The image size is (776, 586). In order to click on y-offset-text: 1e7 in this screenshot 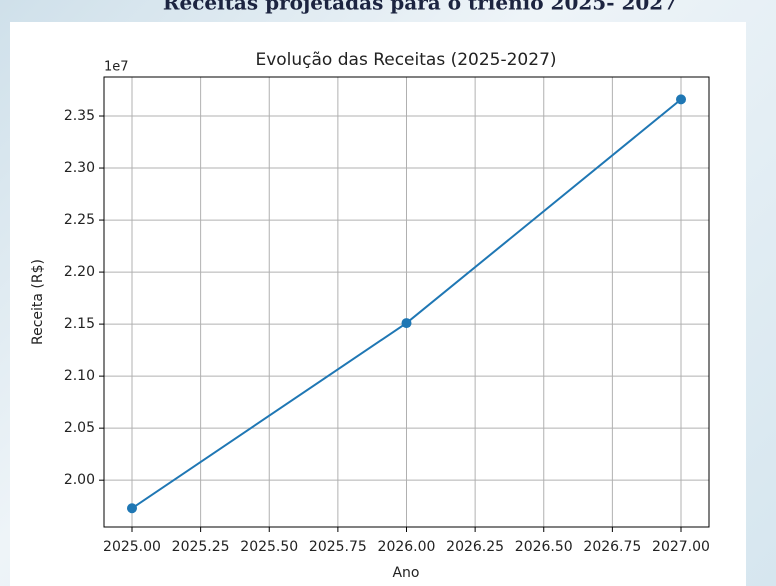, I will do `click(116, 67)`.